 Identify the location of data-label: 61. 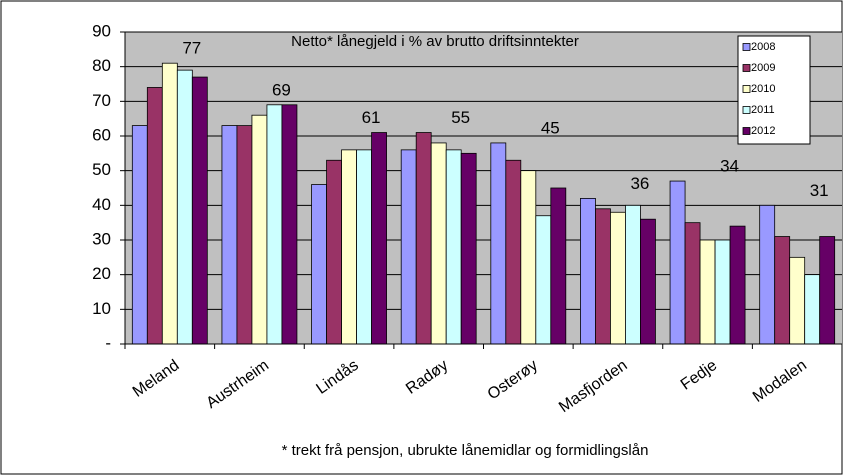
(371, 117).